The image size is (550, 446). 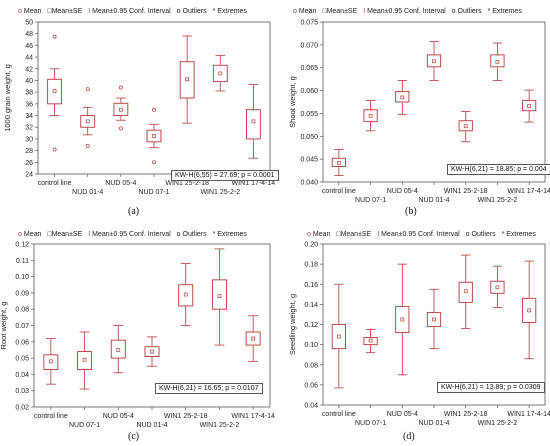 What do you see at coordinates (22, 310) in the screenshot?
I see `y-tick-label: 0.08` at bounding box center [22, 310].